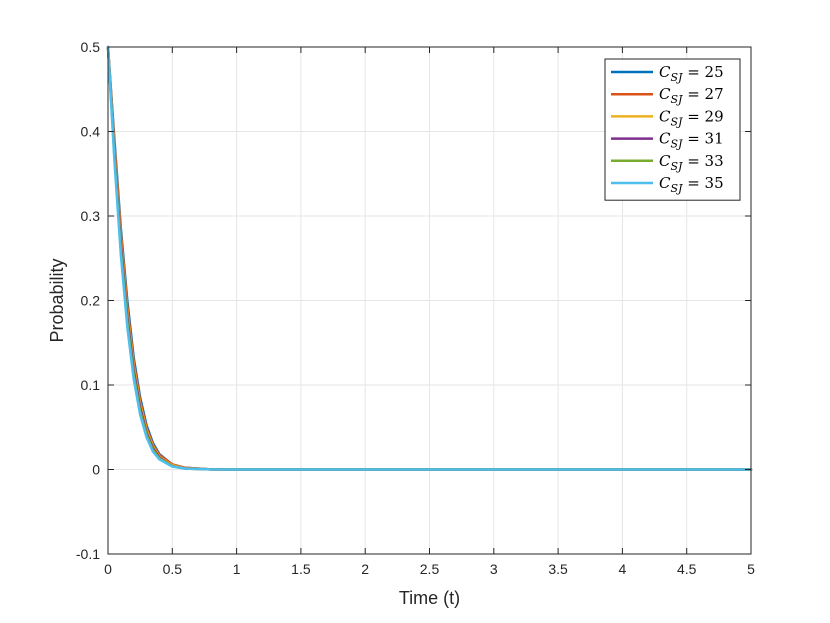 This screenshot has width=830, height=623. What do you see at coordinates (691, 162) in the screenshot?
I see `legend-entry-5: CSJ = 33` at bounding box center [691, 162].